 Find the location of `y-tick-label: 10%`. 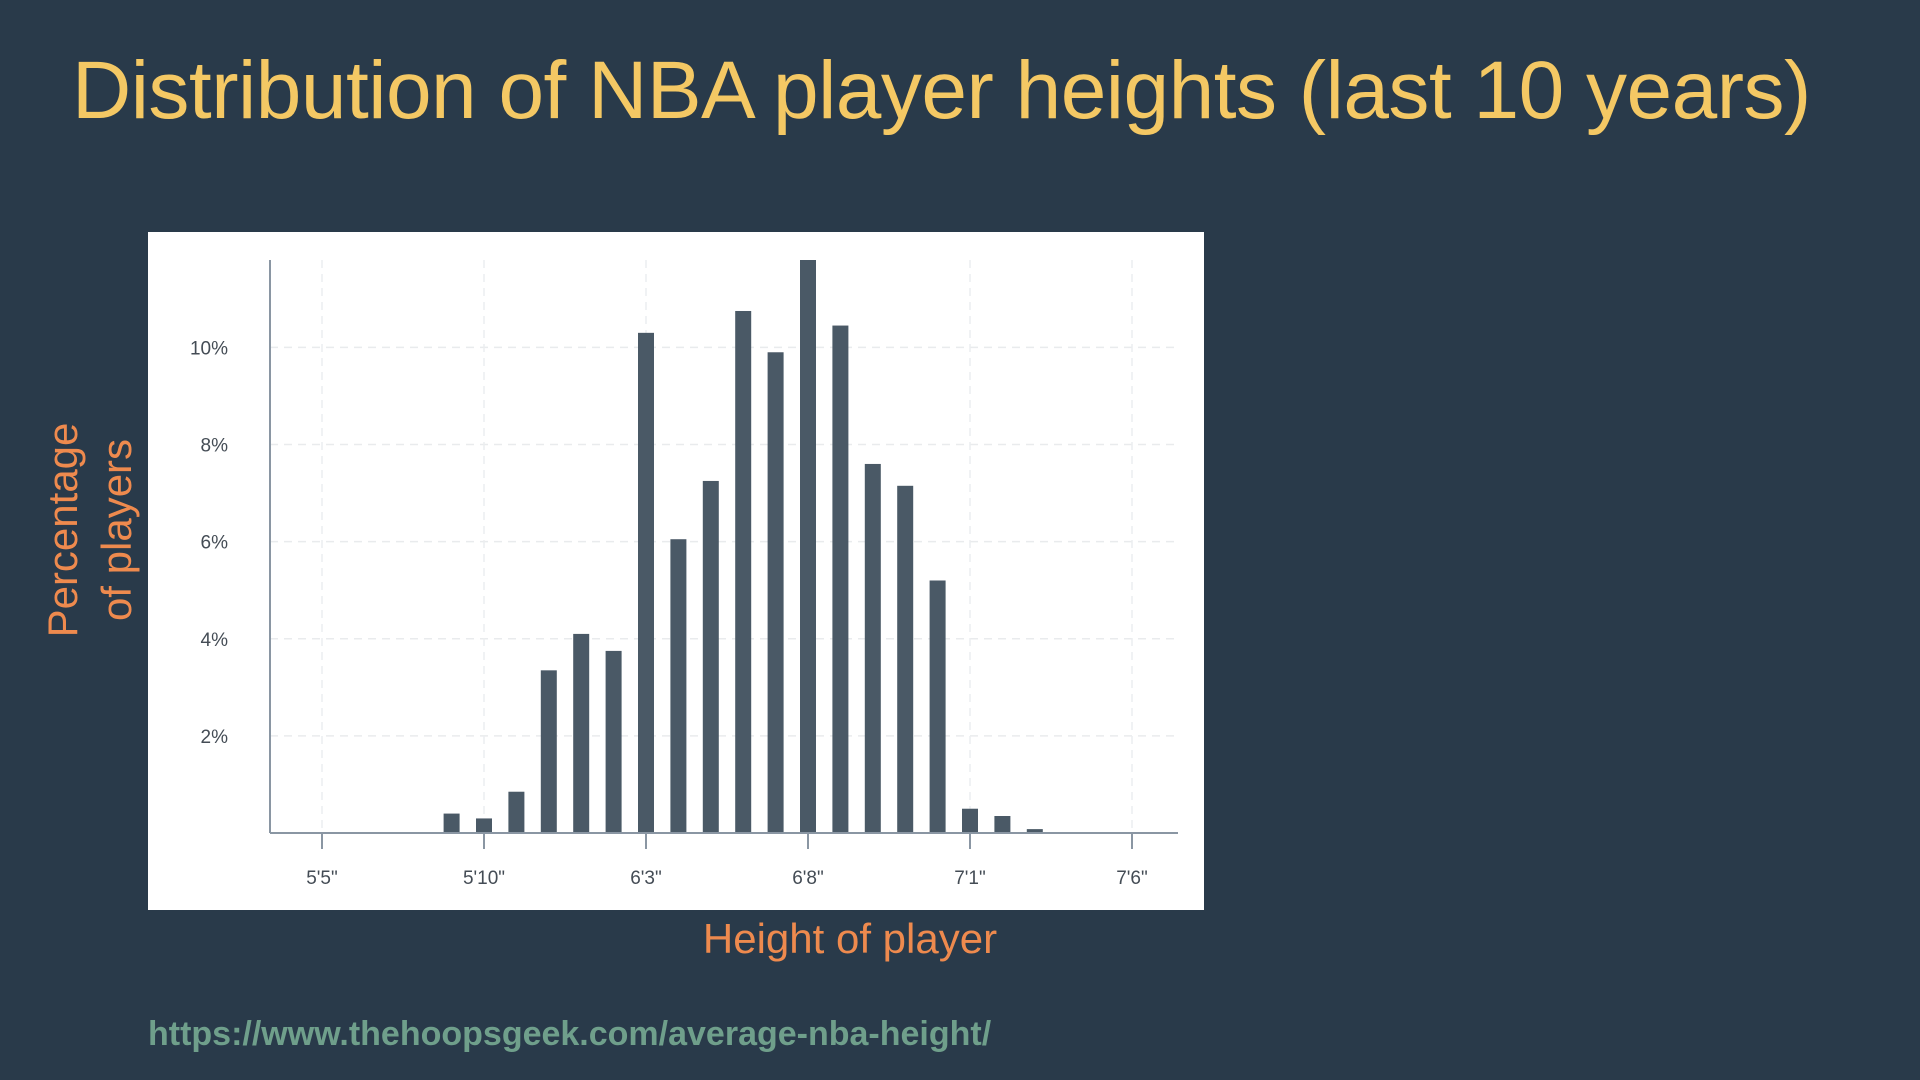

y-tick-label: 10% is located at coordinates (209, 348).